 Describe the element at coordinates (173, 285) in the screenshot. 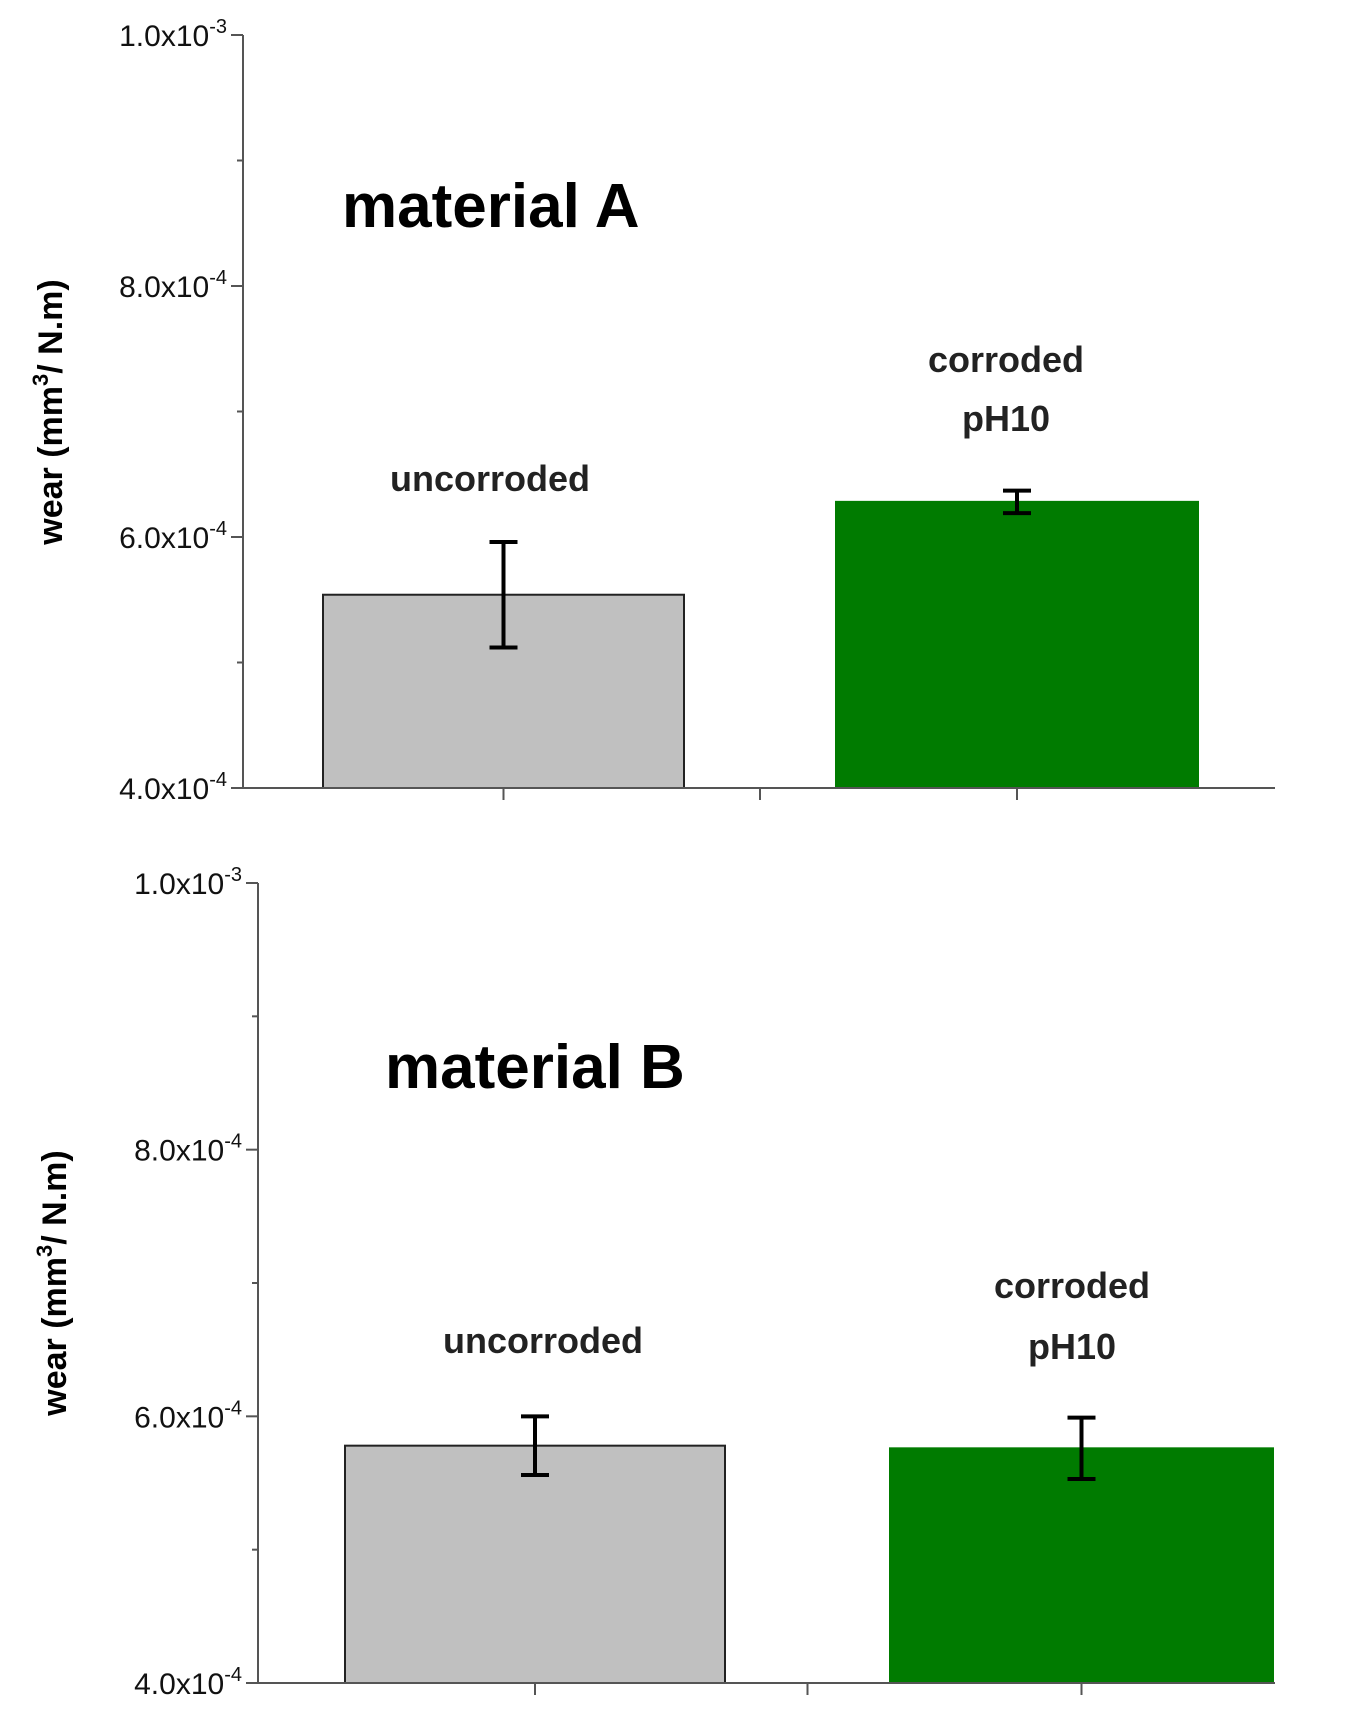

I see `y-tick-label-1-2: 8.0x10⁻⁴` at that location.